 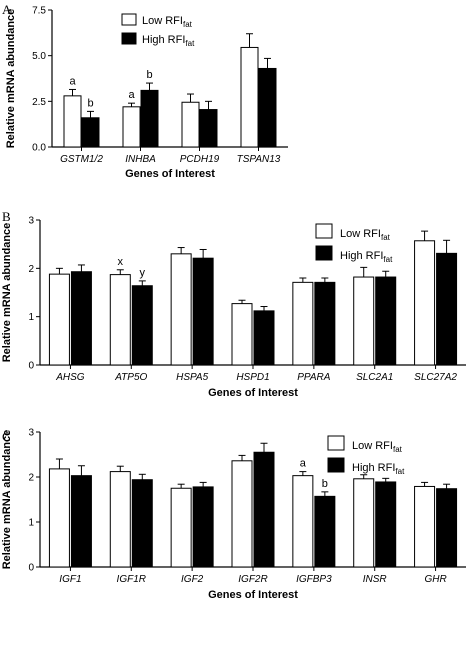 I want to click on x-tick-label: GSTM1/2, so click(x=81, y=159).